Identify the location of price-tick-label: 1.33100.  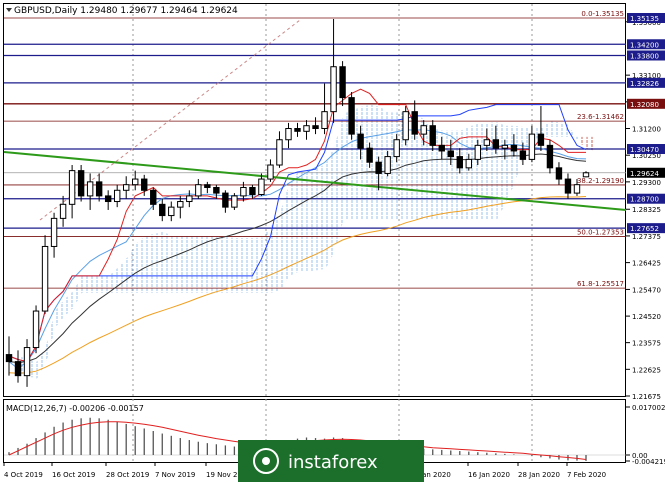
(646, 76).